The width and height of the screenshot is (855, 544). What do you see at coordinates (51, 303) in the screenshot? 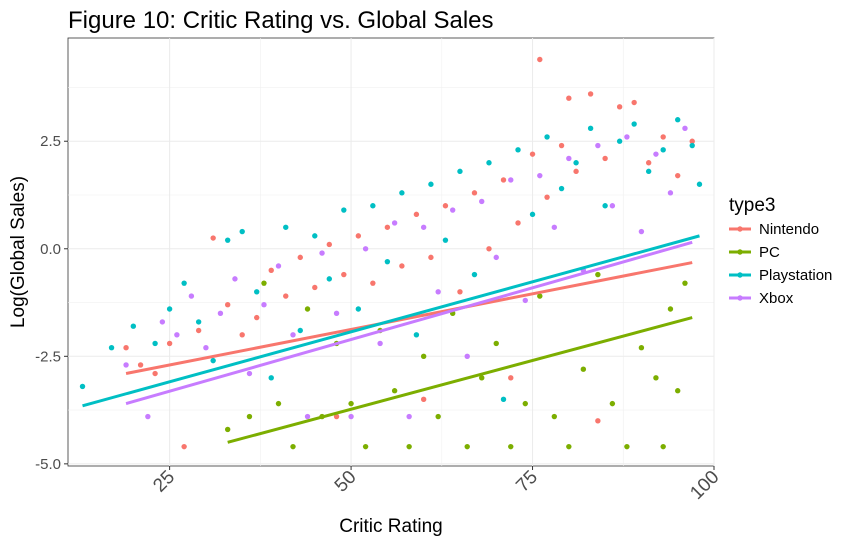
I see `y-axis-ticks: -5.0 -2.5 0.0 2.5` at bounding box center [51, 303].